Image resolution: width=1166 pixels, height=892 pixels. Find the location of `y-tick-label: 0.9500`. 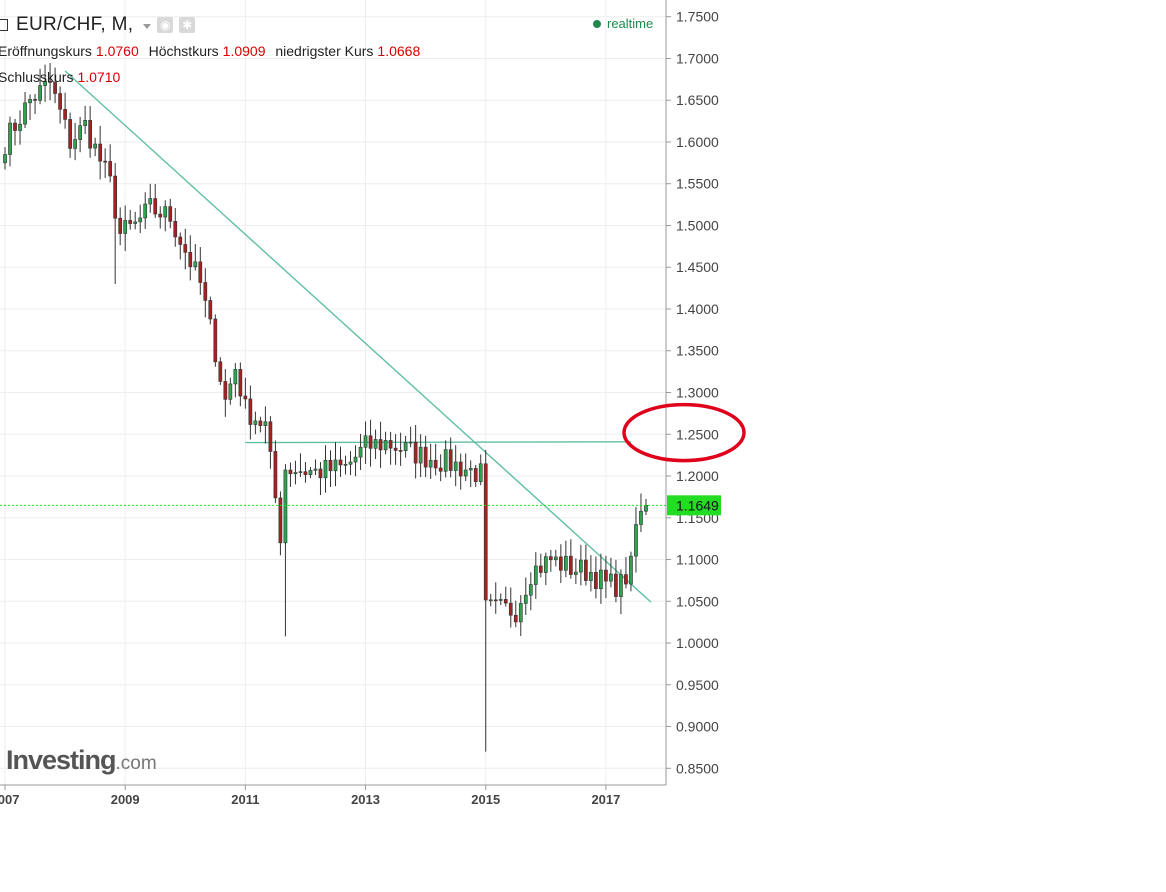

y-tick-label: 0.9500 is located at coordinates (697, 685).